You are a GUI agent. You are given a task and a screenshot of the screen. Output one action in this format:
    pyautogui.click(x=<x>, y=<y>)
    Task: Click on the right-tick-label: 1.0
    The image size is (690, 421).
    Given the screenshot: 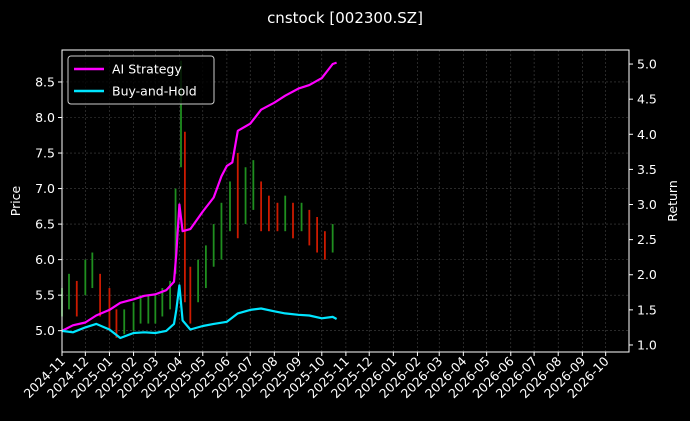 What is the action you would take?
    pyautogui.click(x=647, y=344)
    